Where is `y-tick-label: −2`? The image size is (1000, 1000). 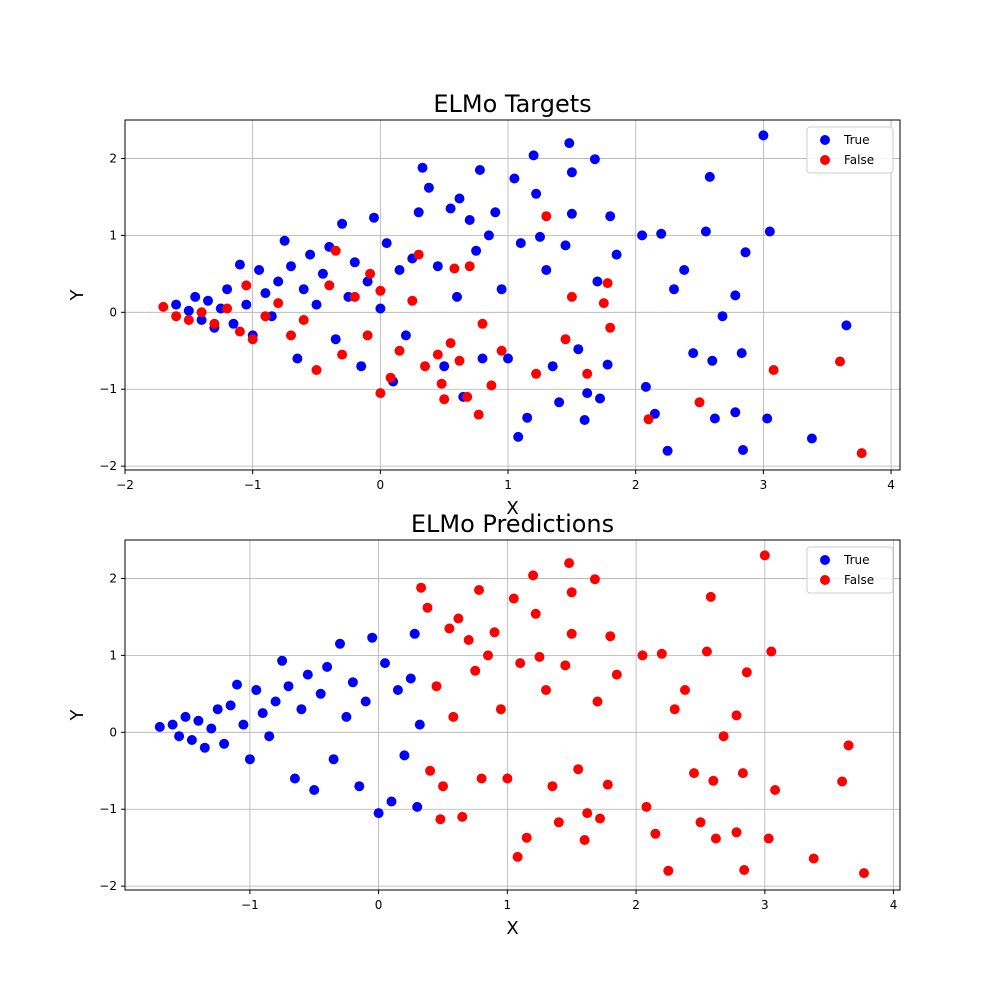
y-tick-label: −2 is located at coordinates (108, 466).